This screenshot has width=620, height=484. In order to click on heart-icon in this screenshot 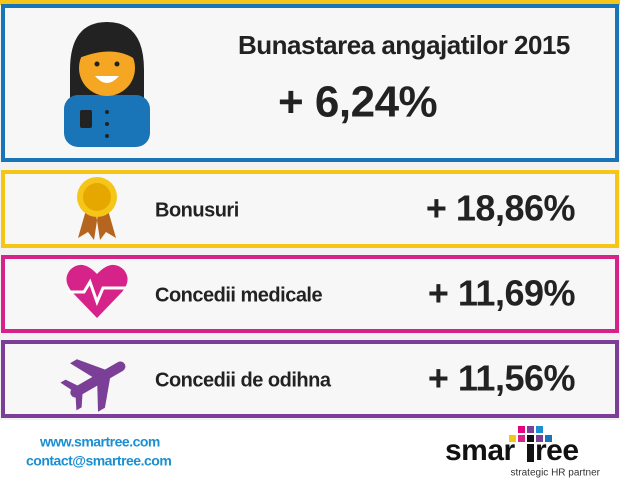, I will do `click(97, 291)`.